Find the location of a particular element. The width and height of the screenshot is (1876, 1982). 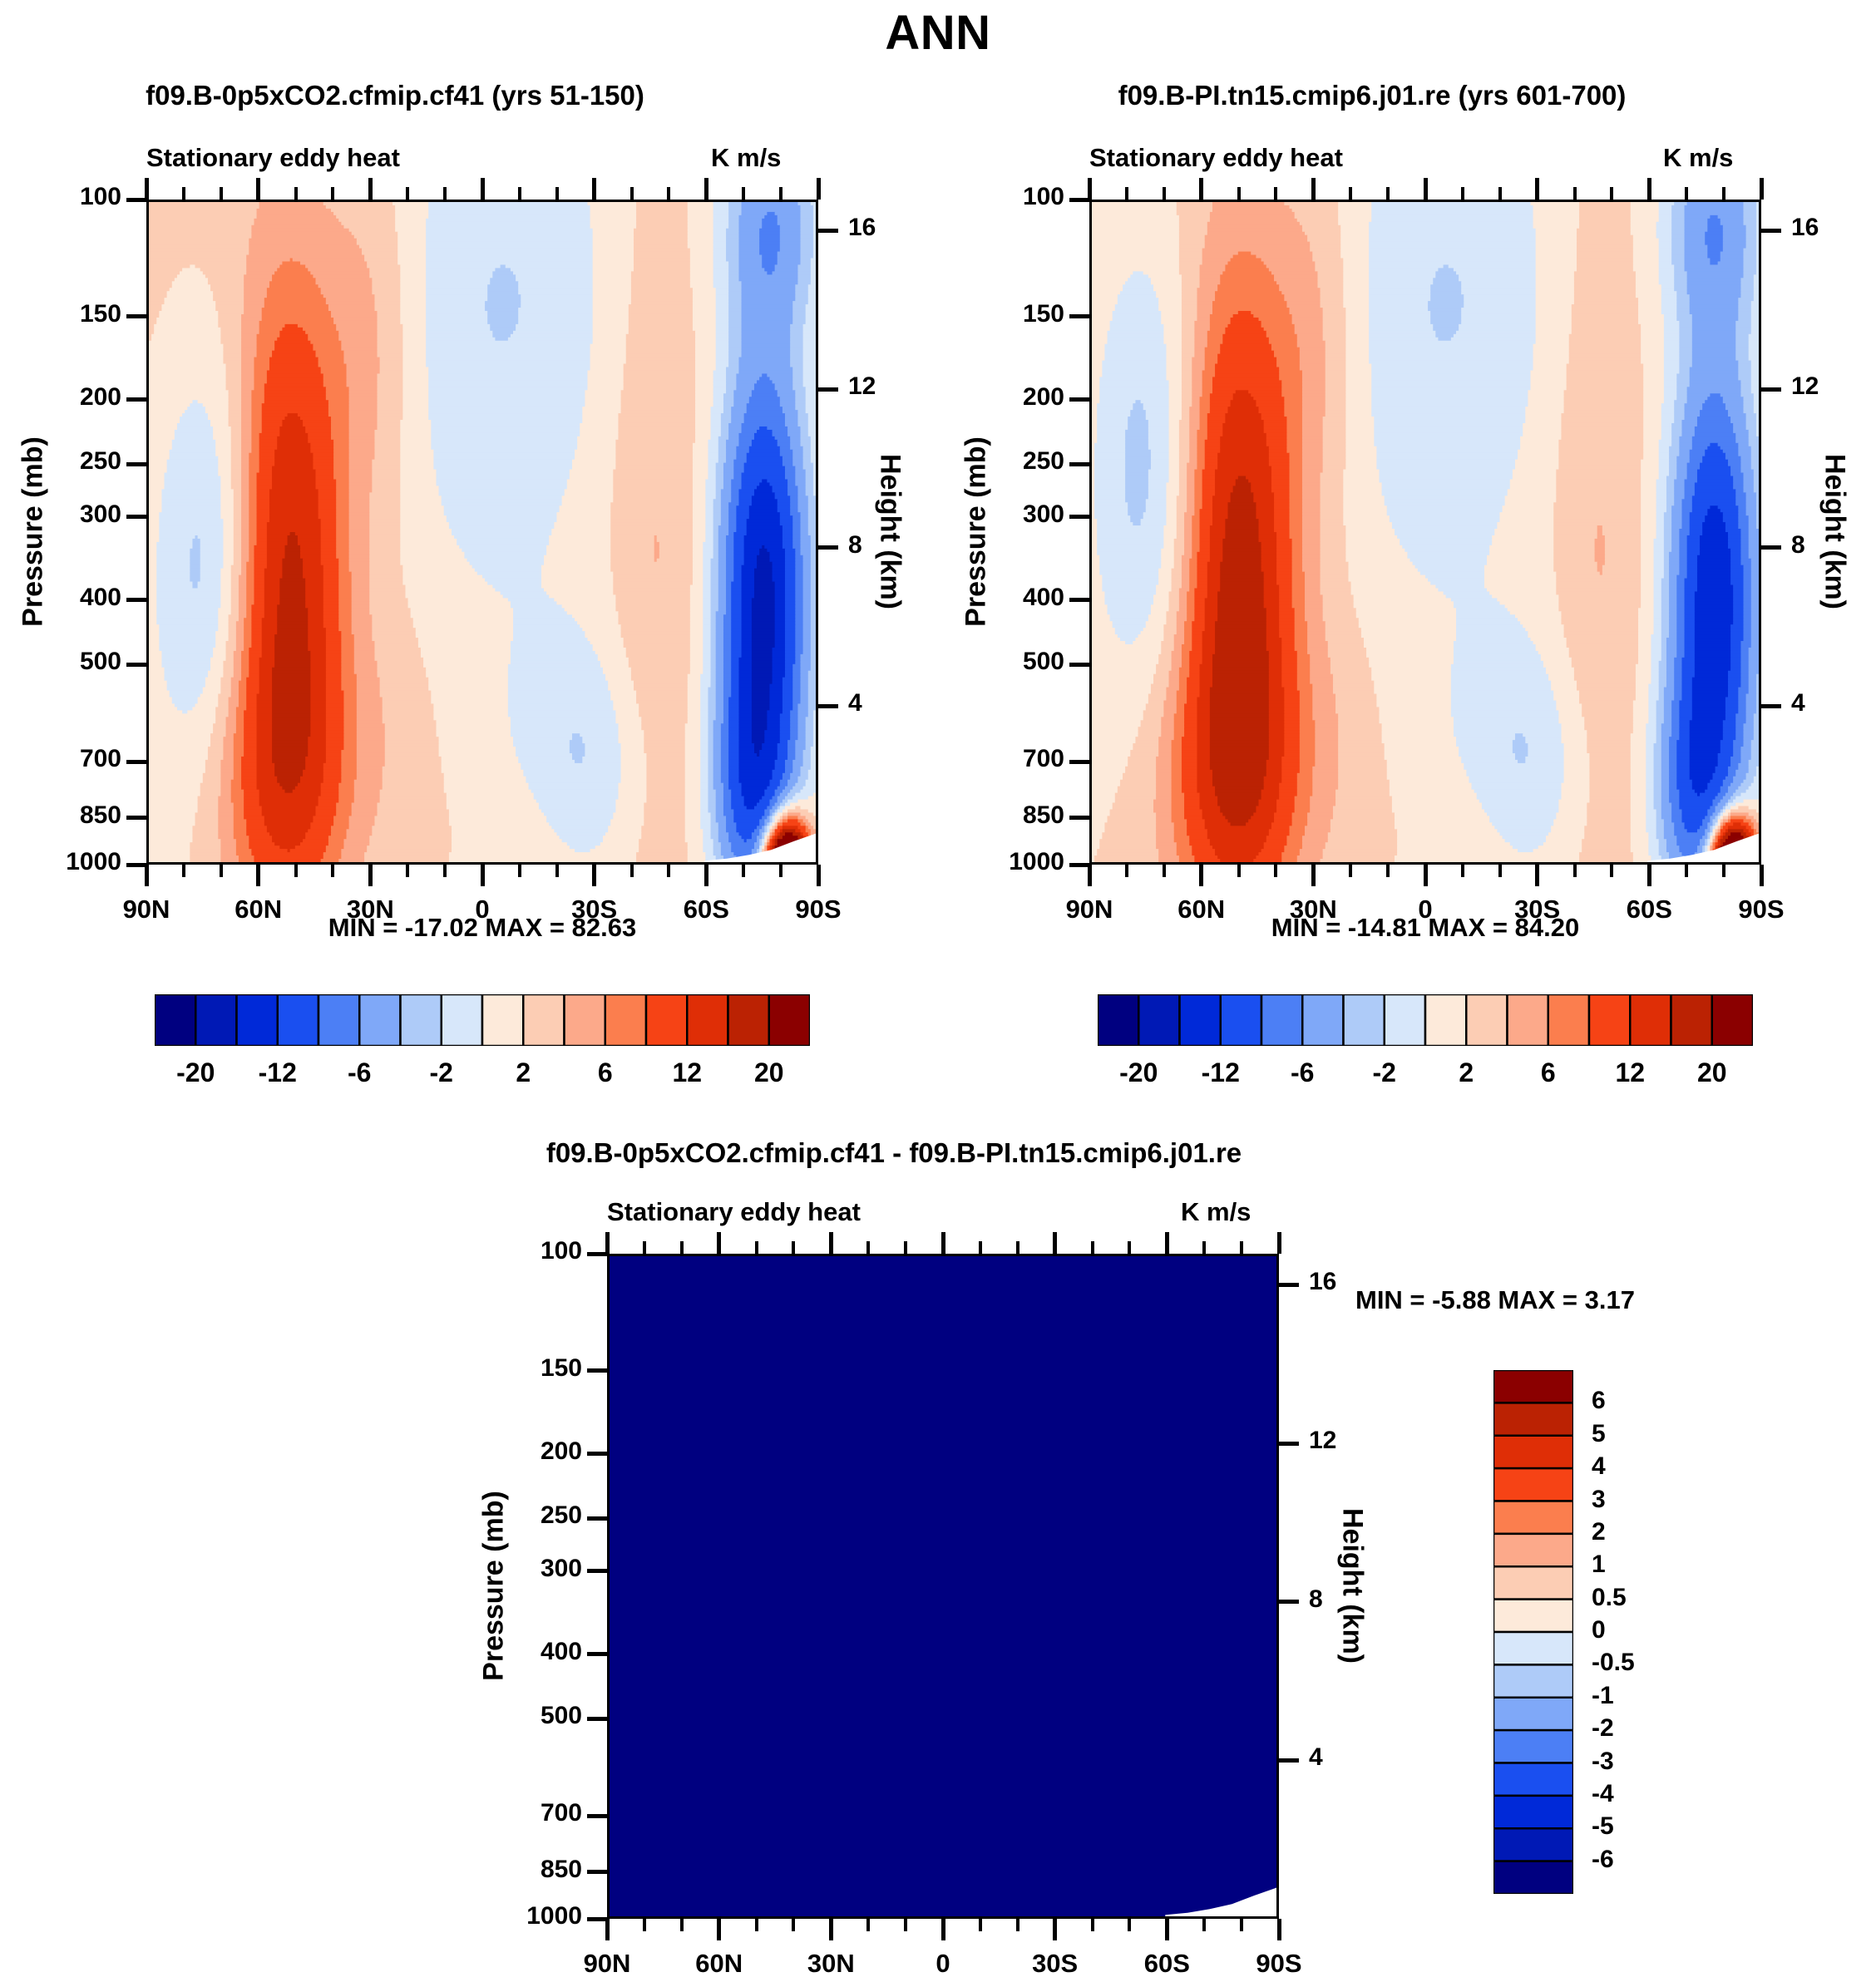

top-left-pressure-tick-label: 1000 is located at coordinates (93, 861).